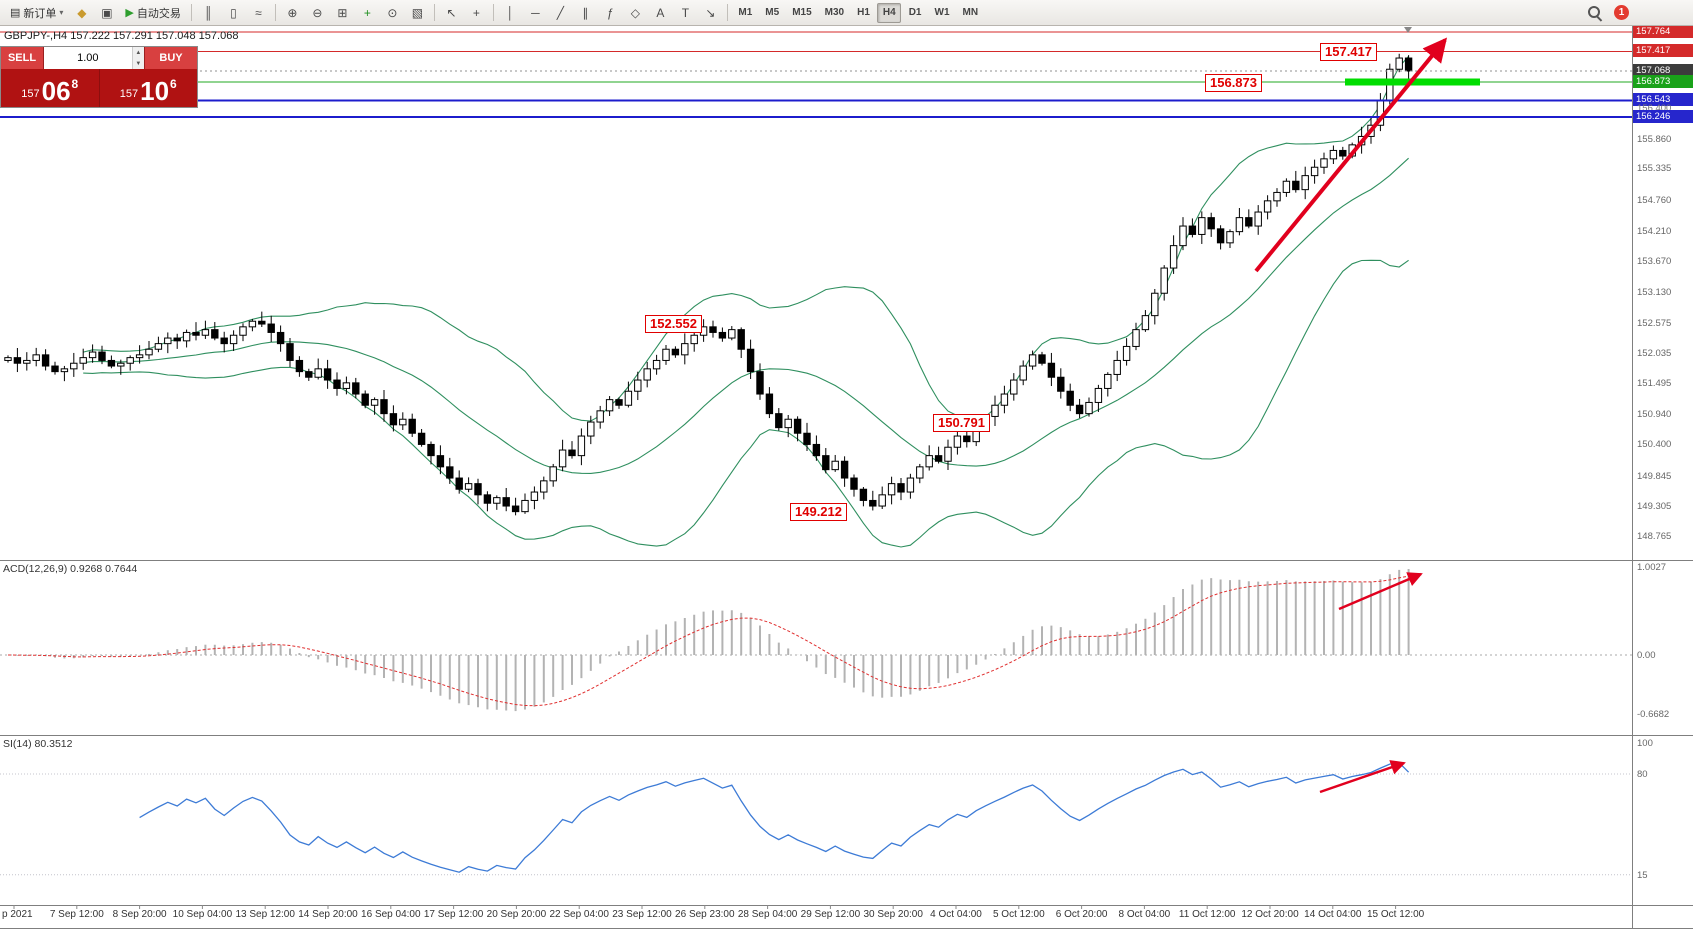 Image resolution: width=1693 pixels, height=950 pixels. What do you see at coordinates (1595, 12) in the screenshot?
I see `search-icon` at bounding box center [1595, 12].